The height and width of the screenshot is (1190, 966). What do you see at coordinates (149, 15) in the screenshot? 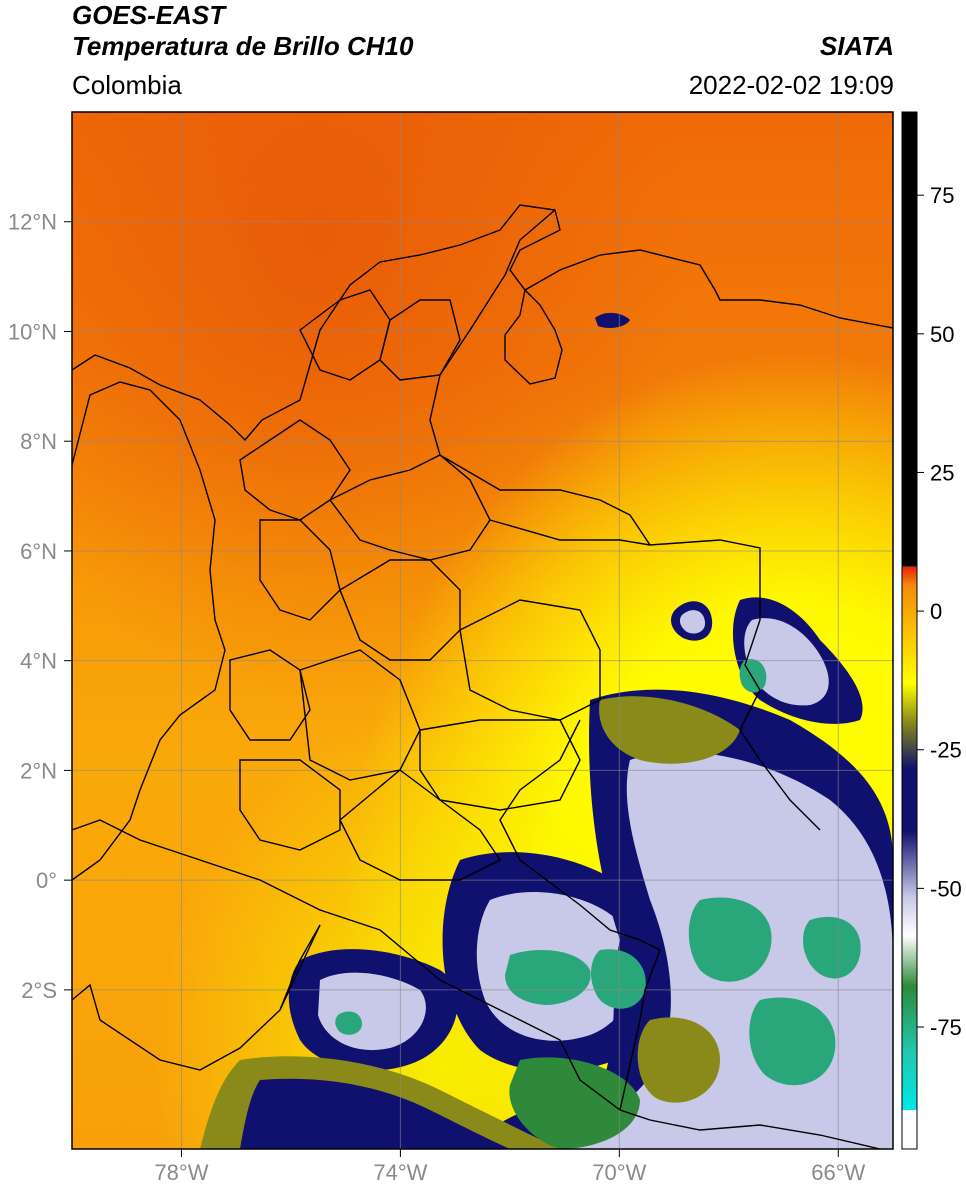
I see `satellite-title: GOES-EAST` at bounding box center [149, 15].